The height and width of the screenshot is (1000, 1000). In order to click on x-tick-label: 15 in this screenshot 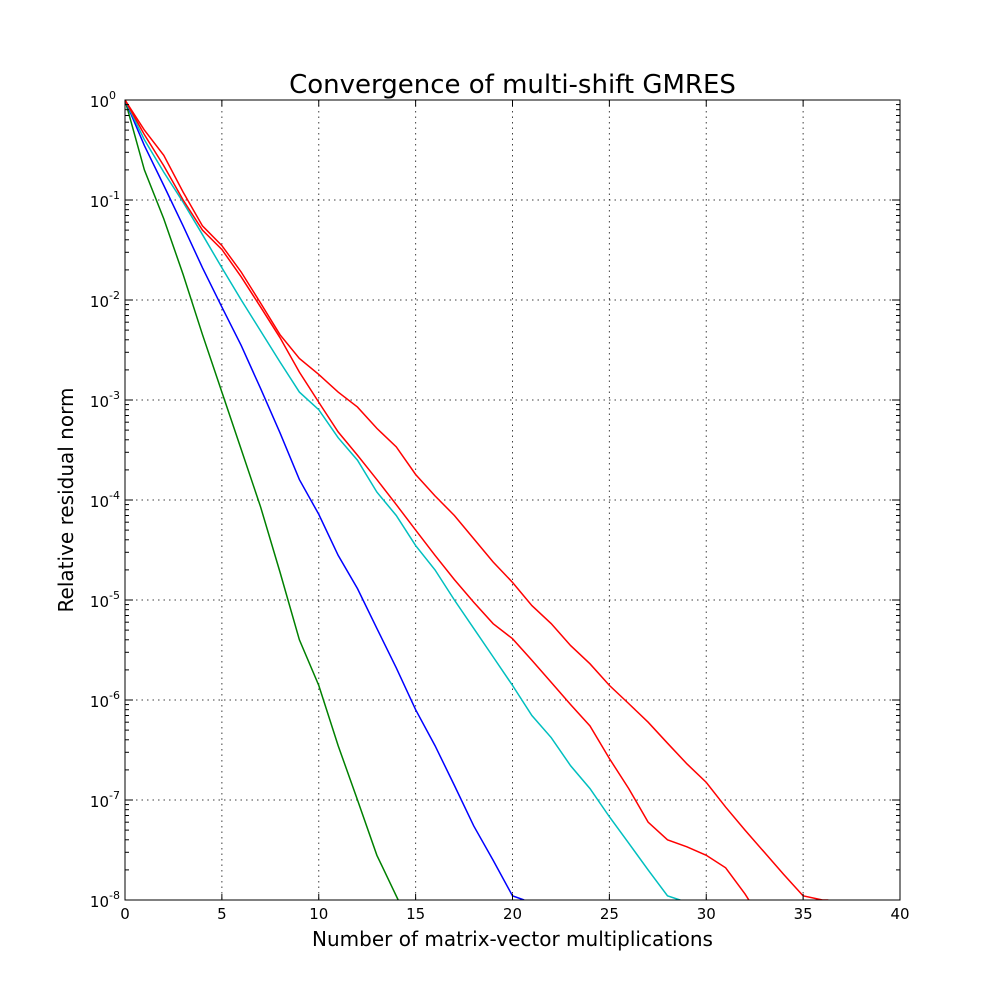, I will do `click(415, 914)`.